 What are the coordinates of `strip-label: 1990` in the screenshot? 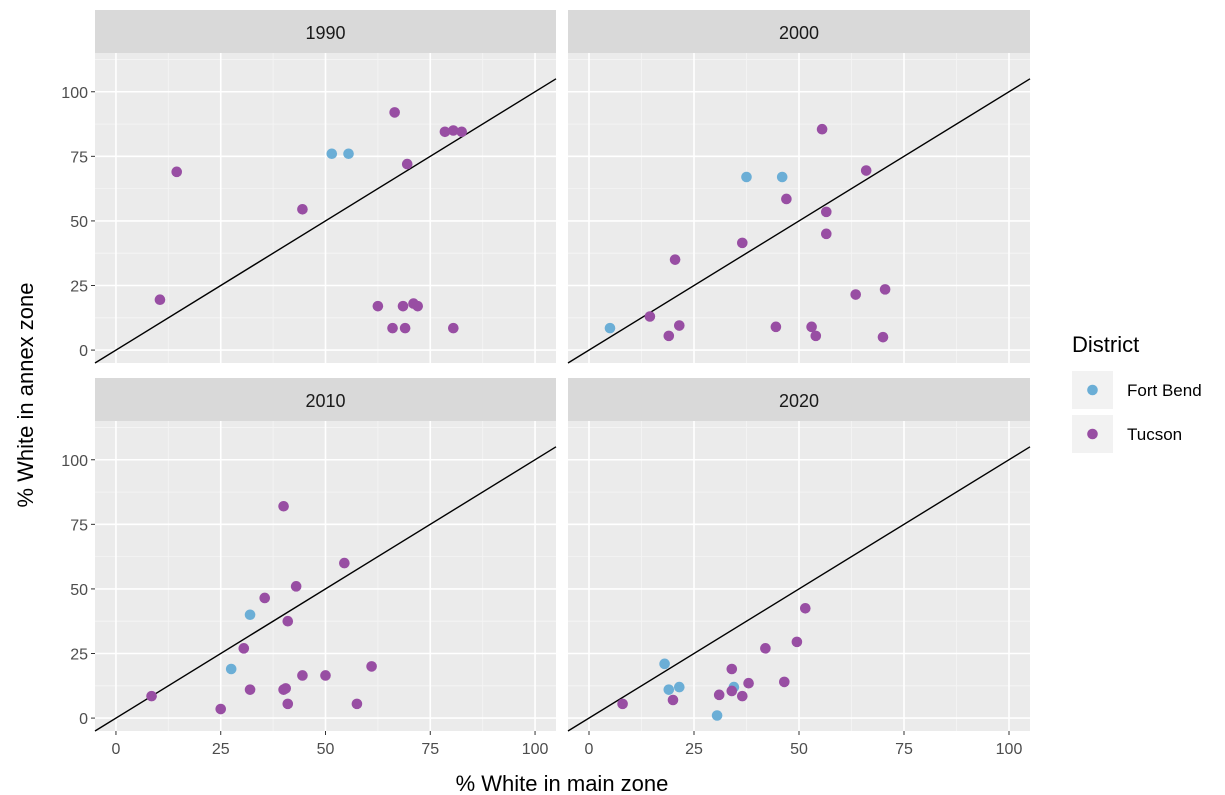 It's located at (325, 33).